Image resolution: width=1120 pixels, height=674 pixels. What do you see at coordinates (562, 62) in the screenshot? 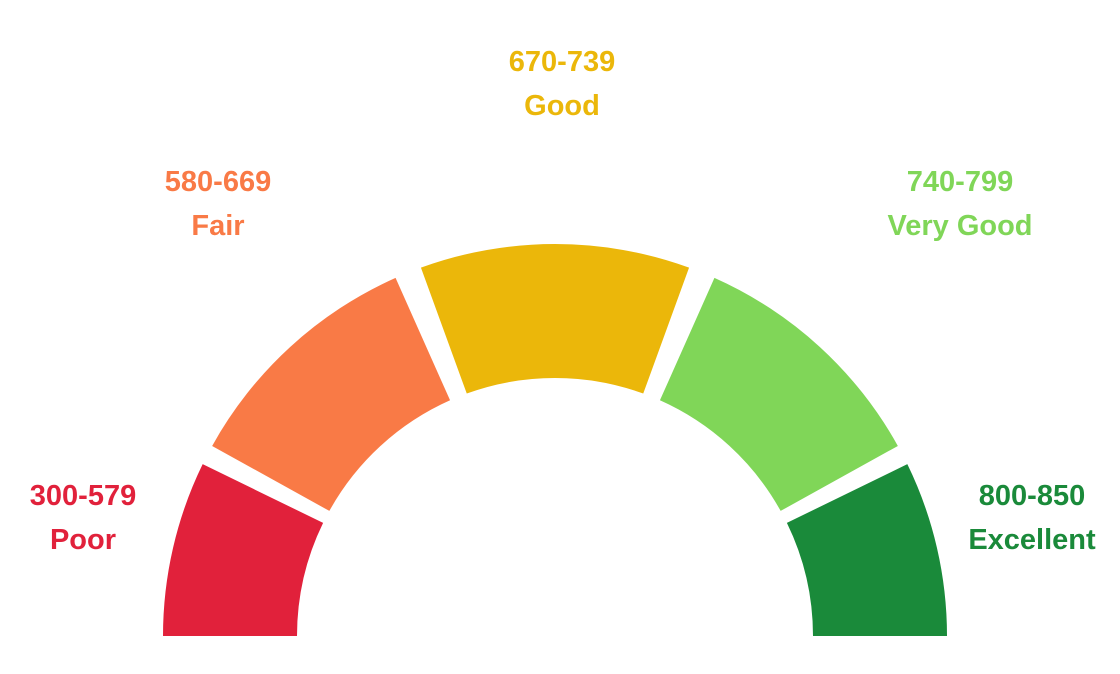
I see `range-good: 670-739` at bounding box center [562, 62].